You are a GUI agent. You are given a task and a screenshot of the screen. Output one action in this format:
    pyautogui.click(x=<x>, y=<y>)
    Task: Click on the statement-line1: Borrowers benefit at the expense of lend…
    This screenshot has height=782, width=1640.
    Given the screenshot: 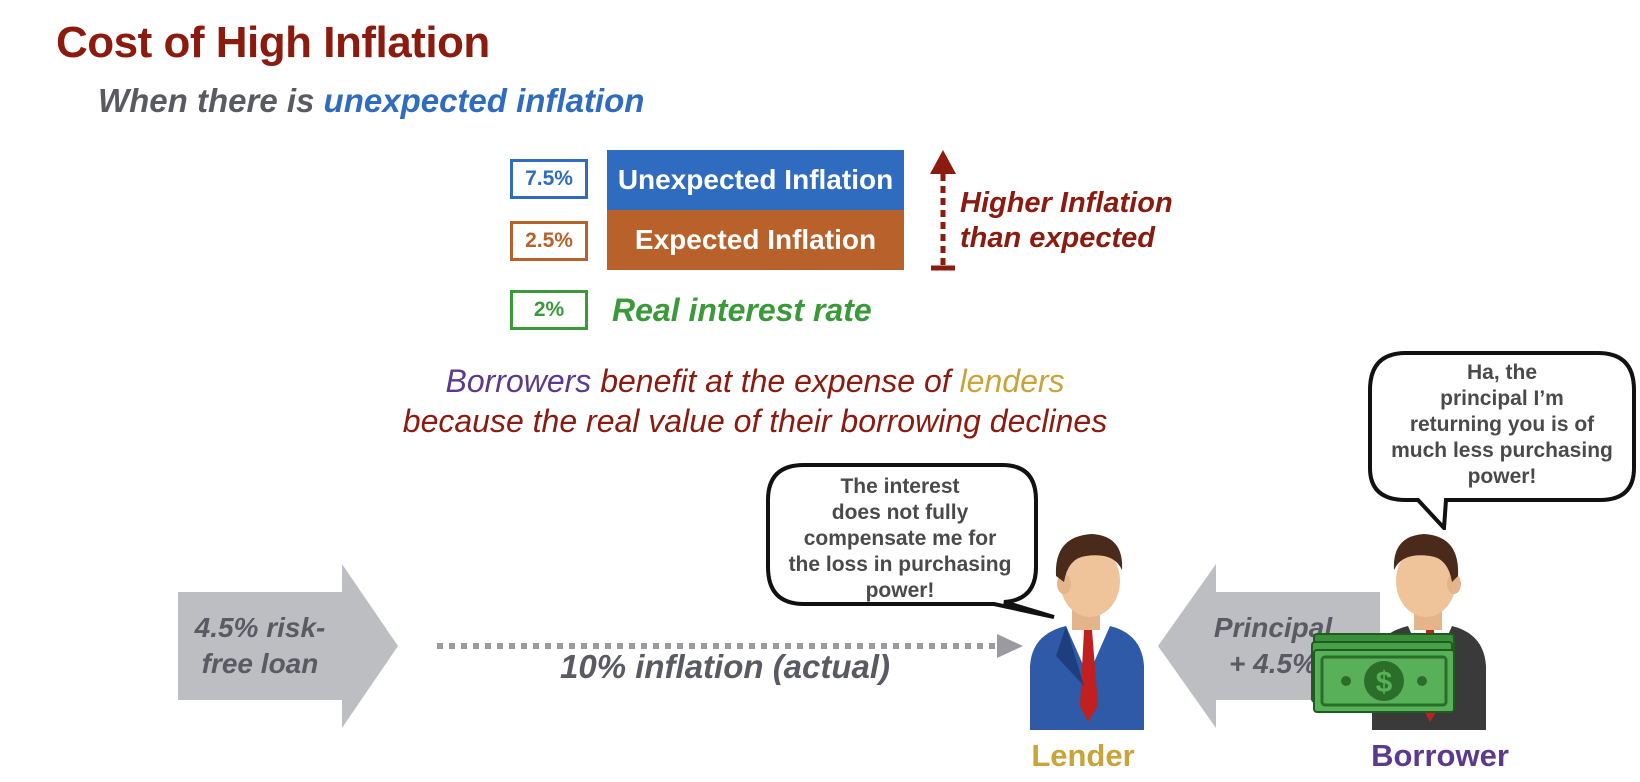 What is the action you would take?
    pyautogui.click(x=755, y=381)
    